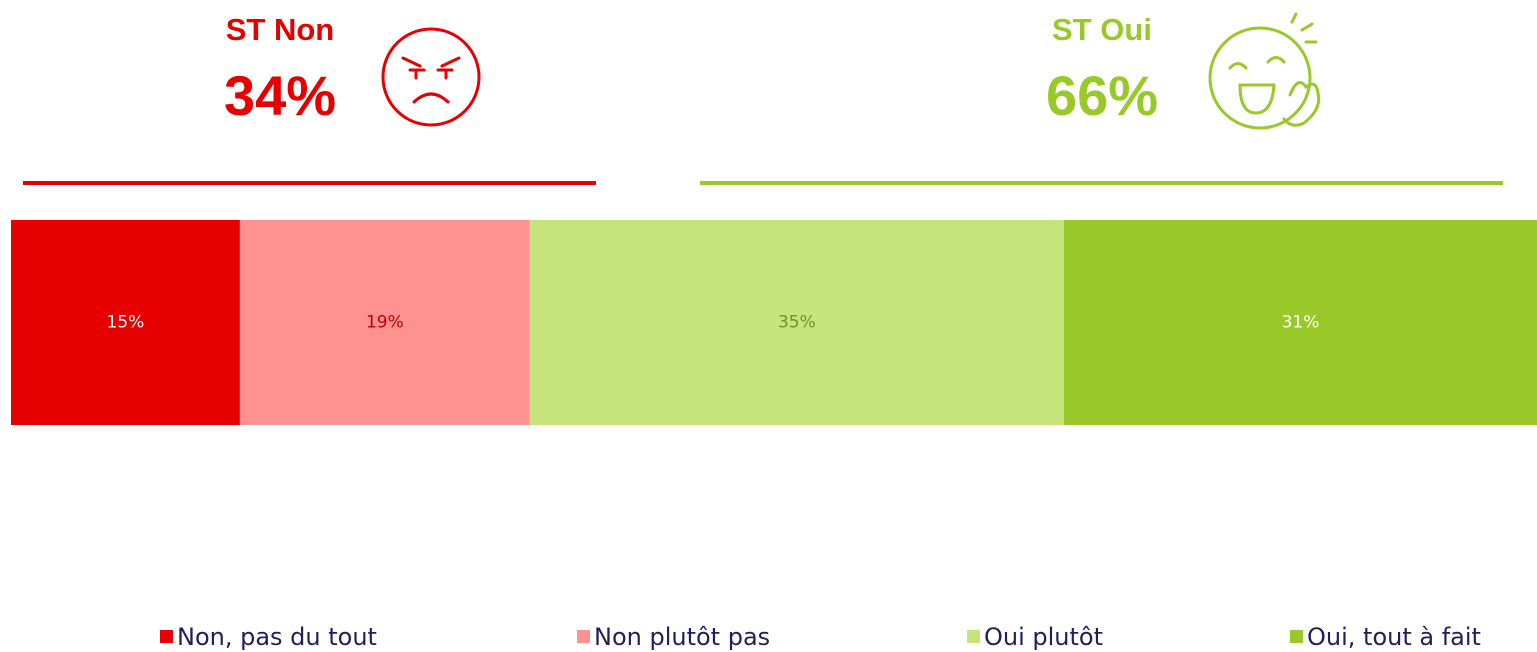 The image size is (1537, 652). Describe the element at coordinates (277, 637) in the screenshot. I see `legend-label: Non, pas du tout` at that location.